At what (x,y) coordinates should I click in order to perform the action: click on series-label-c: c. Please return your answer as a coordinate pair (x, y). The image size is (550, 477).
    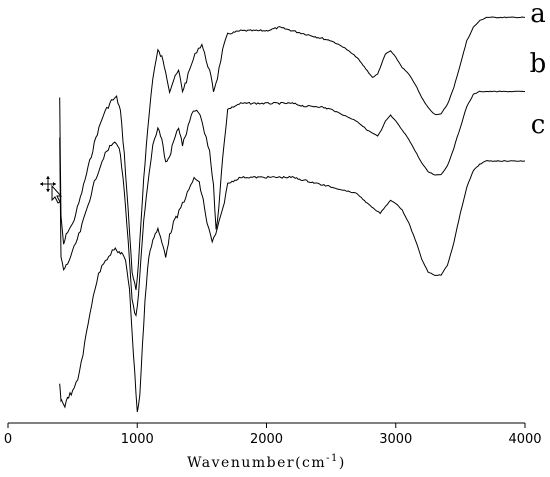
    Looking at the image, I should click on (538, 125).